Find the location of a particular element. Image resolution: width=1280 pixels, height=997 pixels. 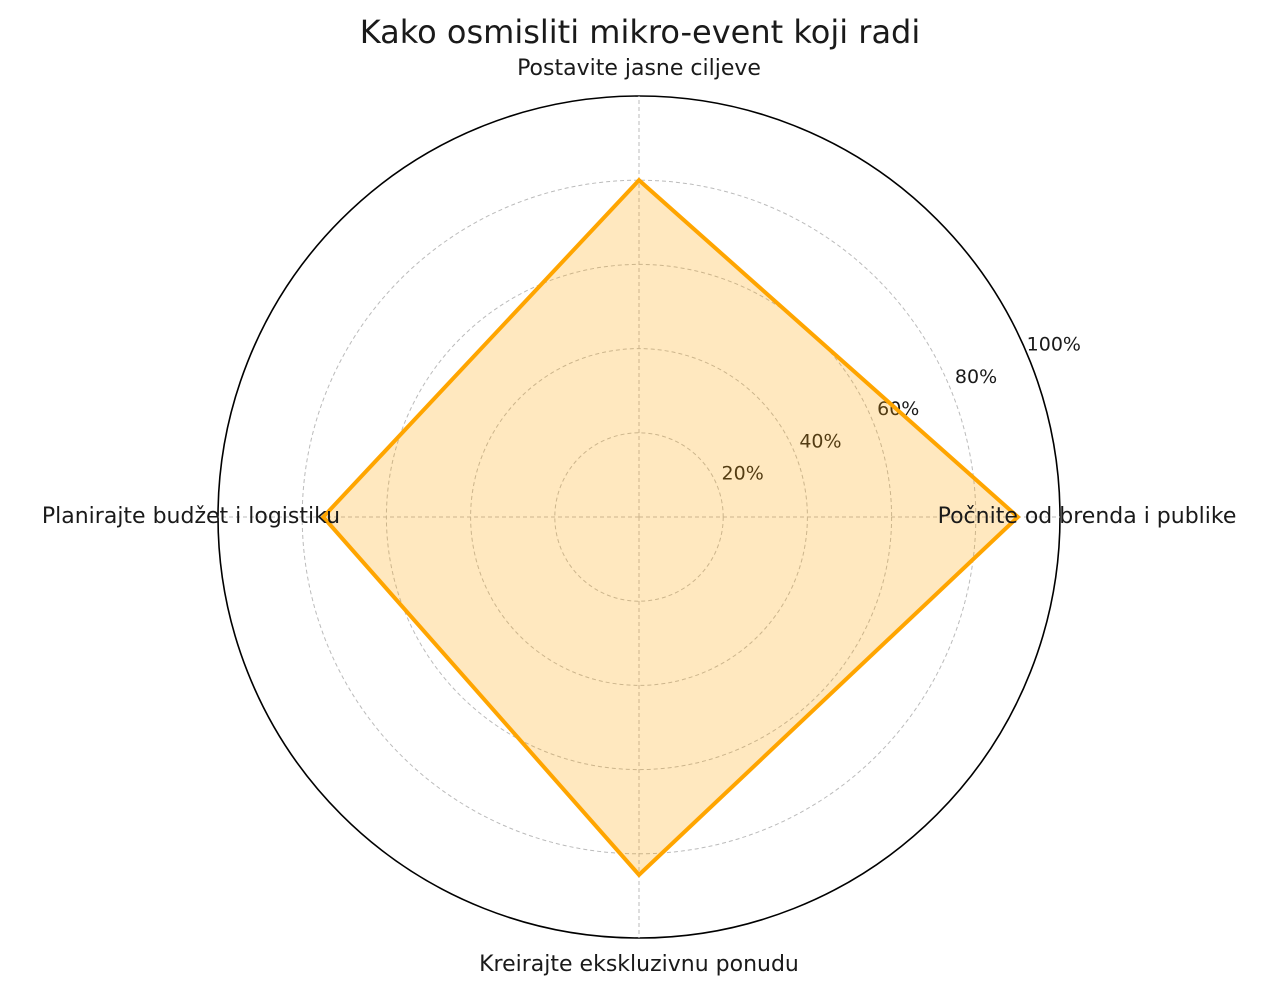

chart-title: Kako osmisliti mikro-event koji radi is located at coordinates (640, 32).